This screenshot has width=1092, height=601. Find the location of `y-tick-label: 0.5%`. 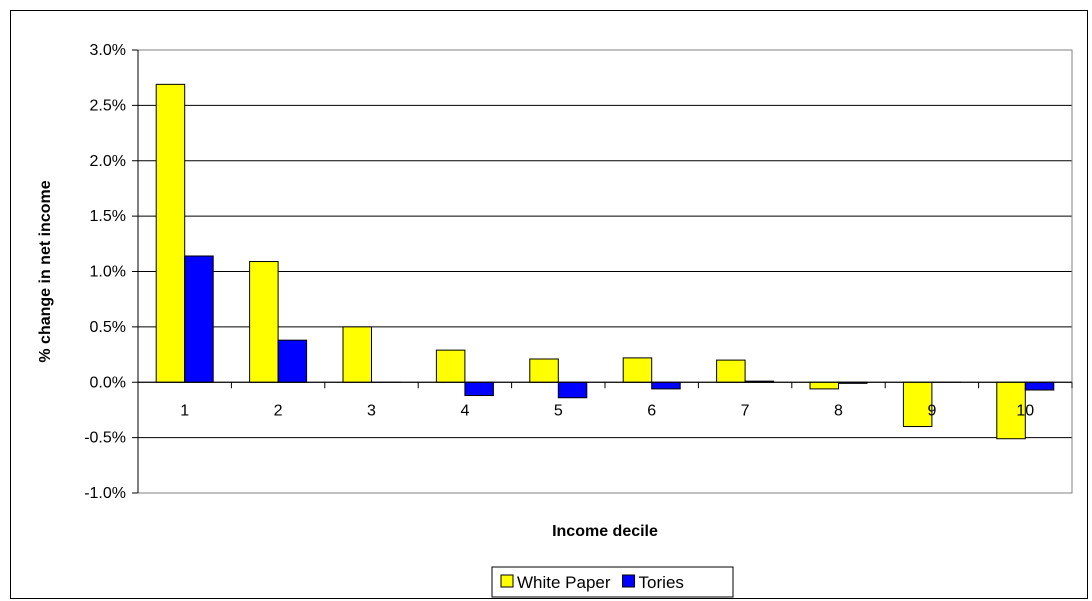

y-tick-label: 0.5% is located at coordinates (108, 327).